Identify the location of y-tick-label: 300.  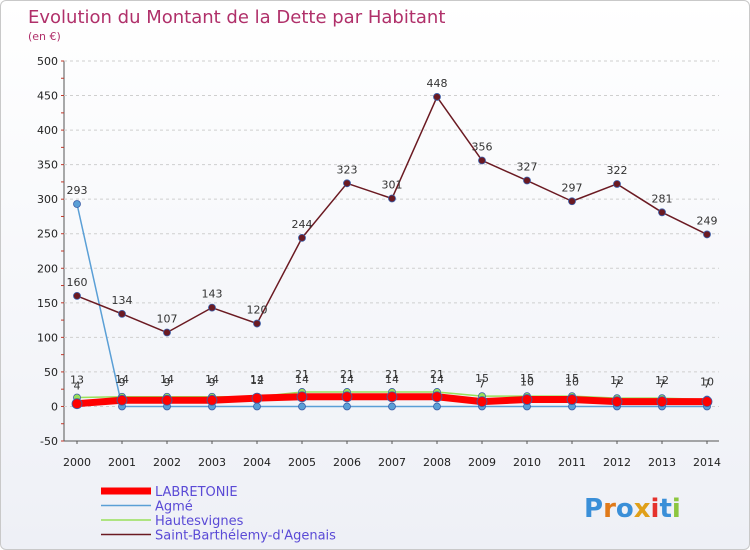
(47, 199).